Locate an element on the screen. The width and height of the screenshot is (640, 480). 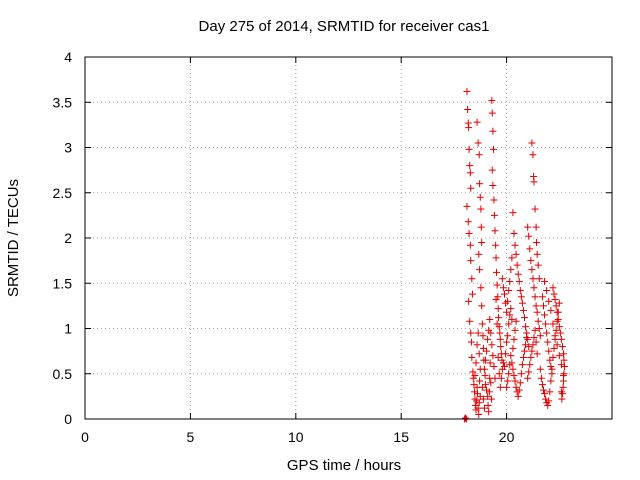
y-tick-label: 0.5 is located at coordinates (63, 374).